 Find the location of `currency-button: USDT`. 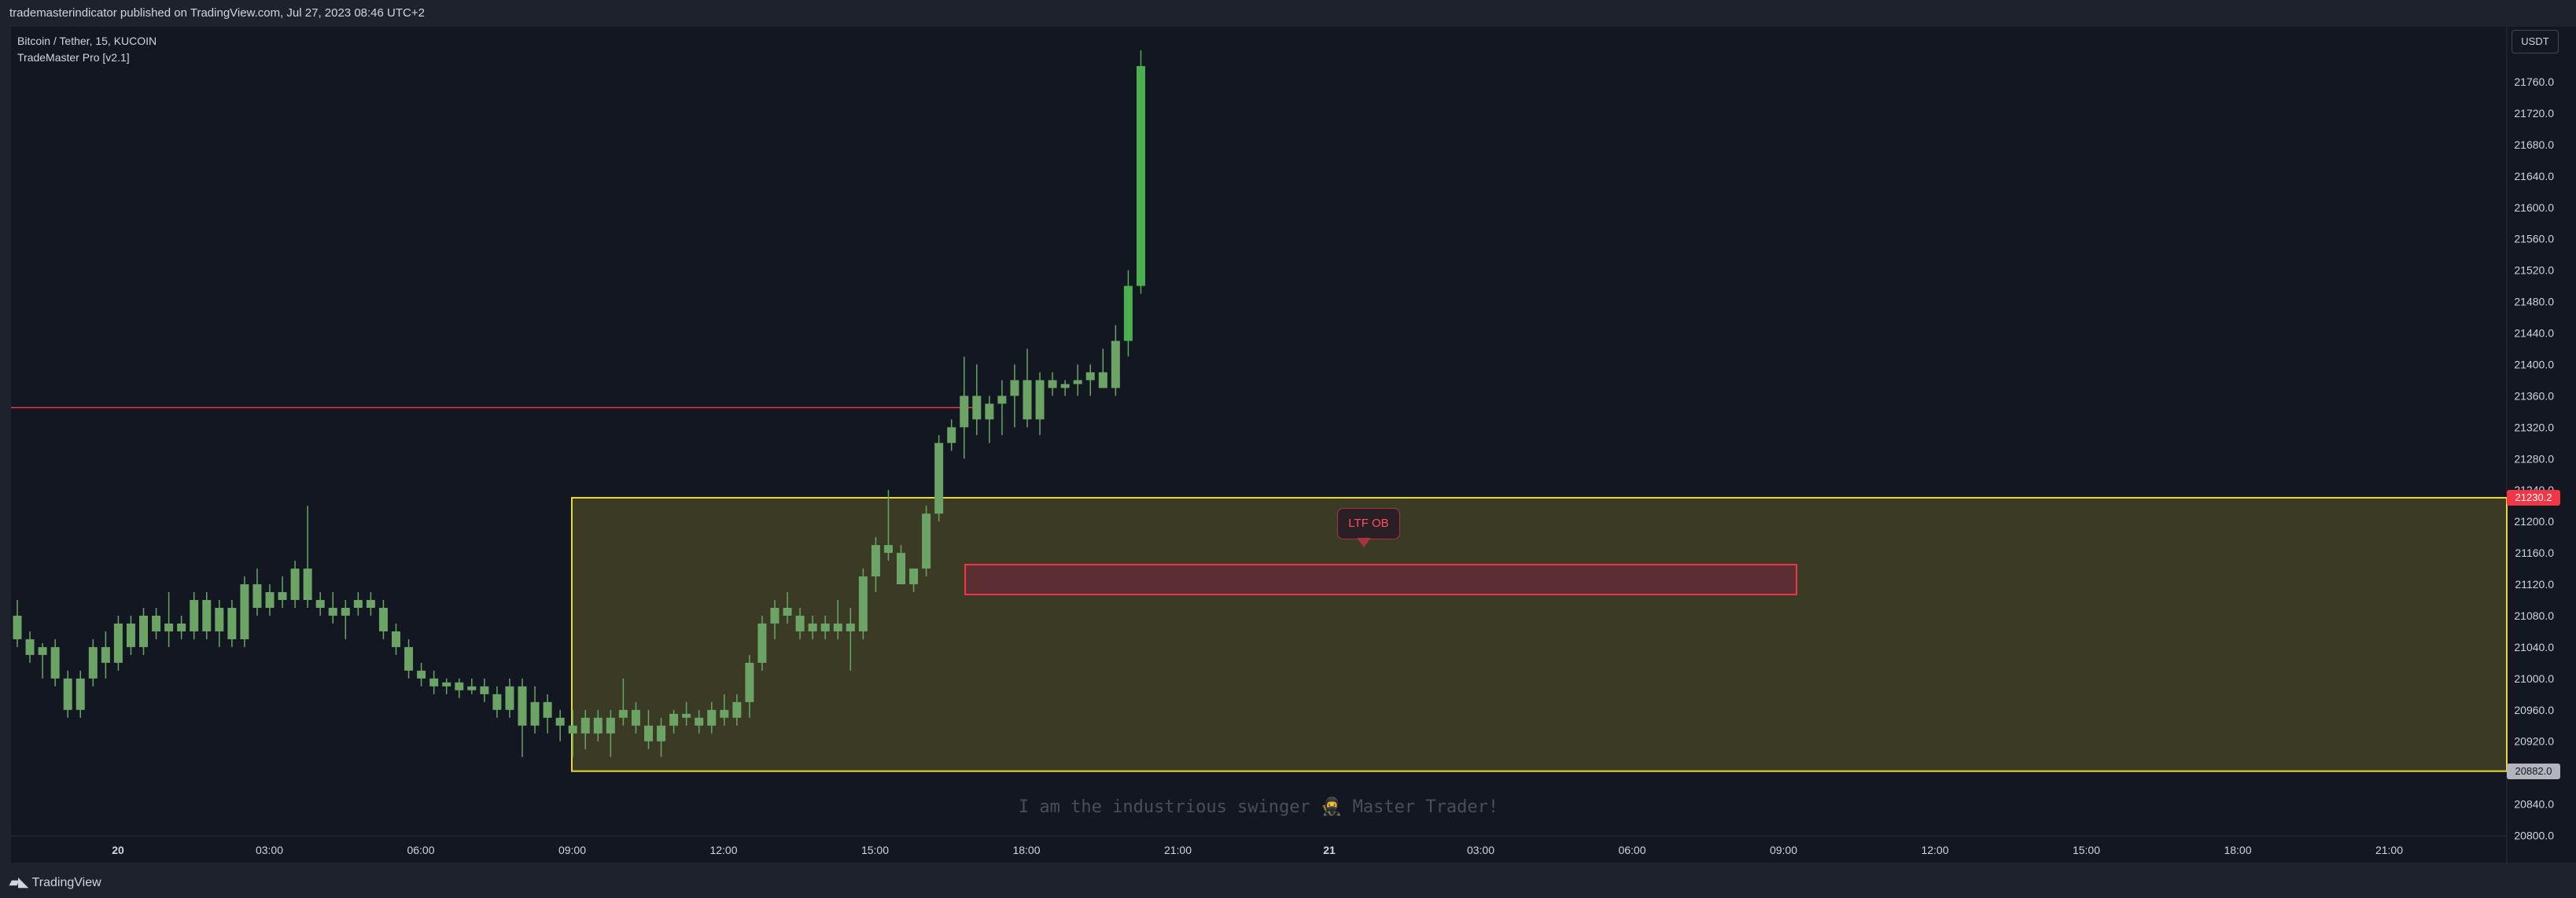

currency-button: USDT is located at coordinates (2535, 41).